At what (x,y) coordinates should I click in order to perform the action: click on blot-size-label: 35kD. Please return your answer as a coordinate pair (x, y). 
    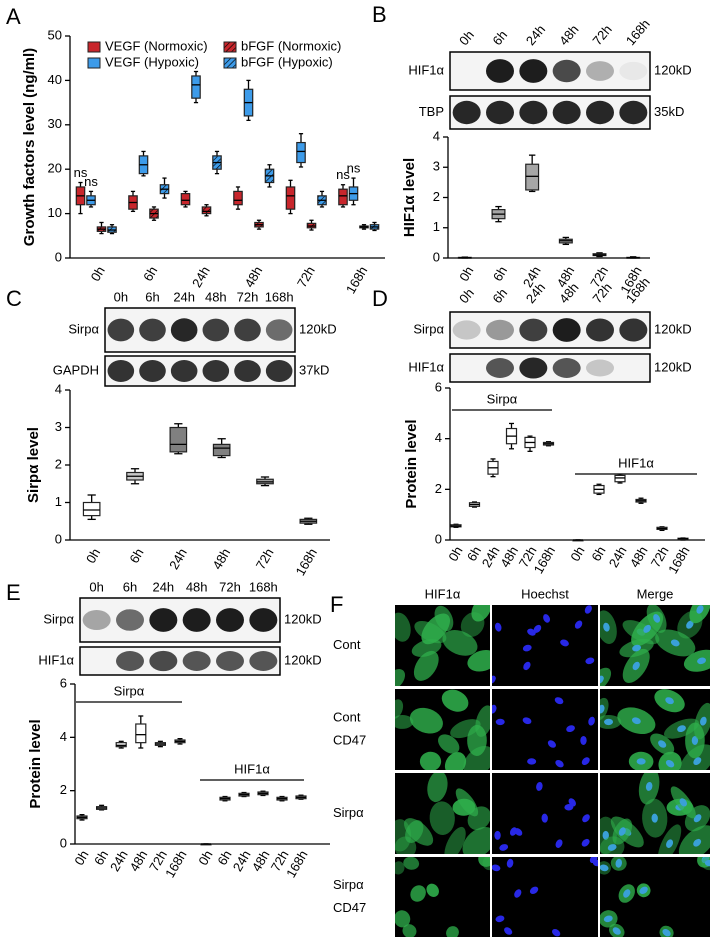
    Looking at the image, I should click on (669, 111).